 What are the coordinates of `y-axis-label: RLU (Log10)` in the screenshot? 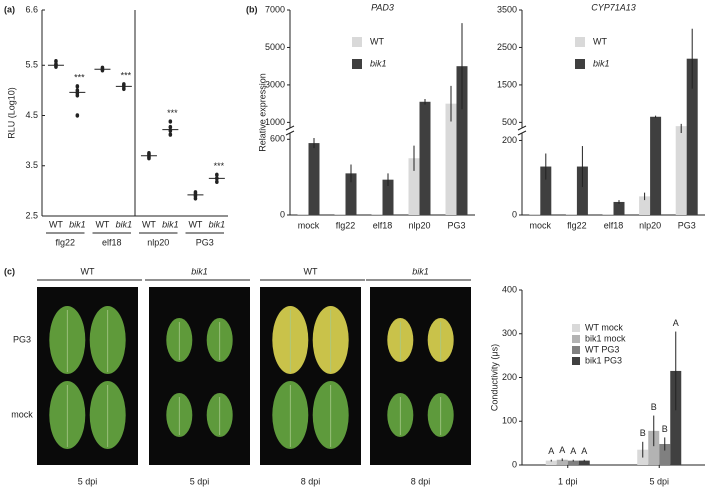 It's located at (11, 113).